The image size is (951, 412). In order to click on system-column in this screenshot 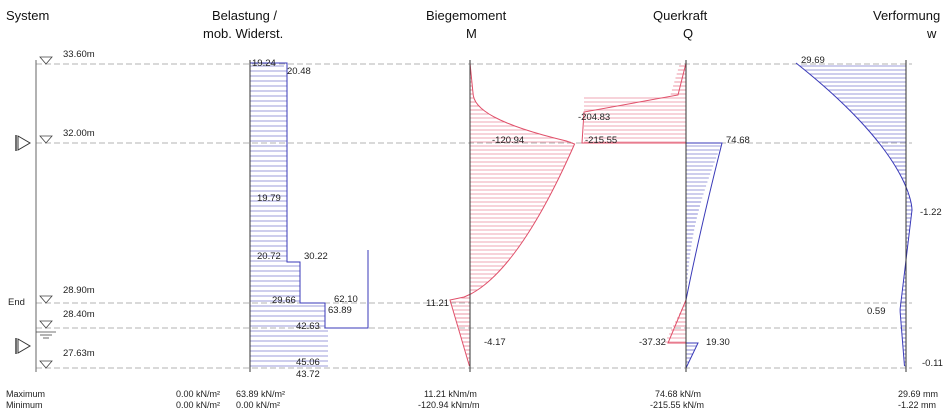, I will do `click(35, 214)`.